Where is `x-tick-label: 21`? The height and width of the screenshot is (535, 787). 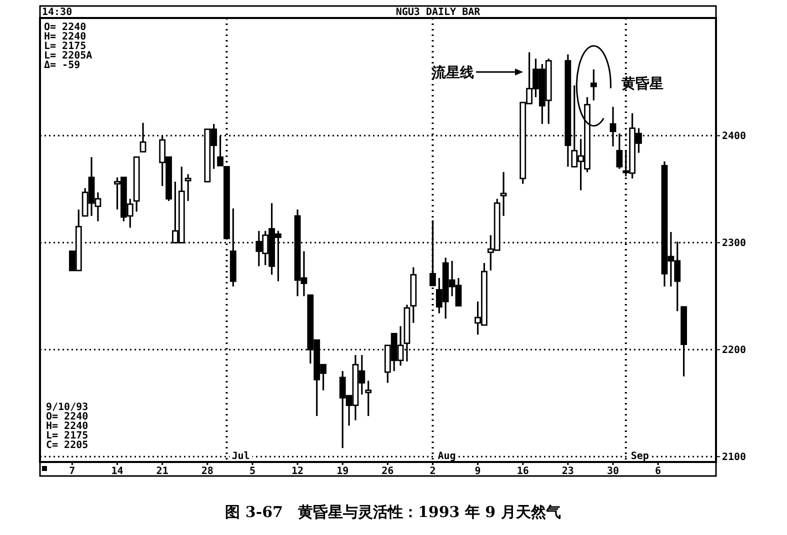
x-tick-label: 21 is located at coordinates (162, 471).